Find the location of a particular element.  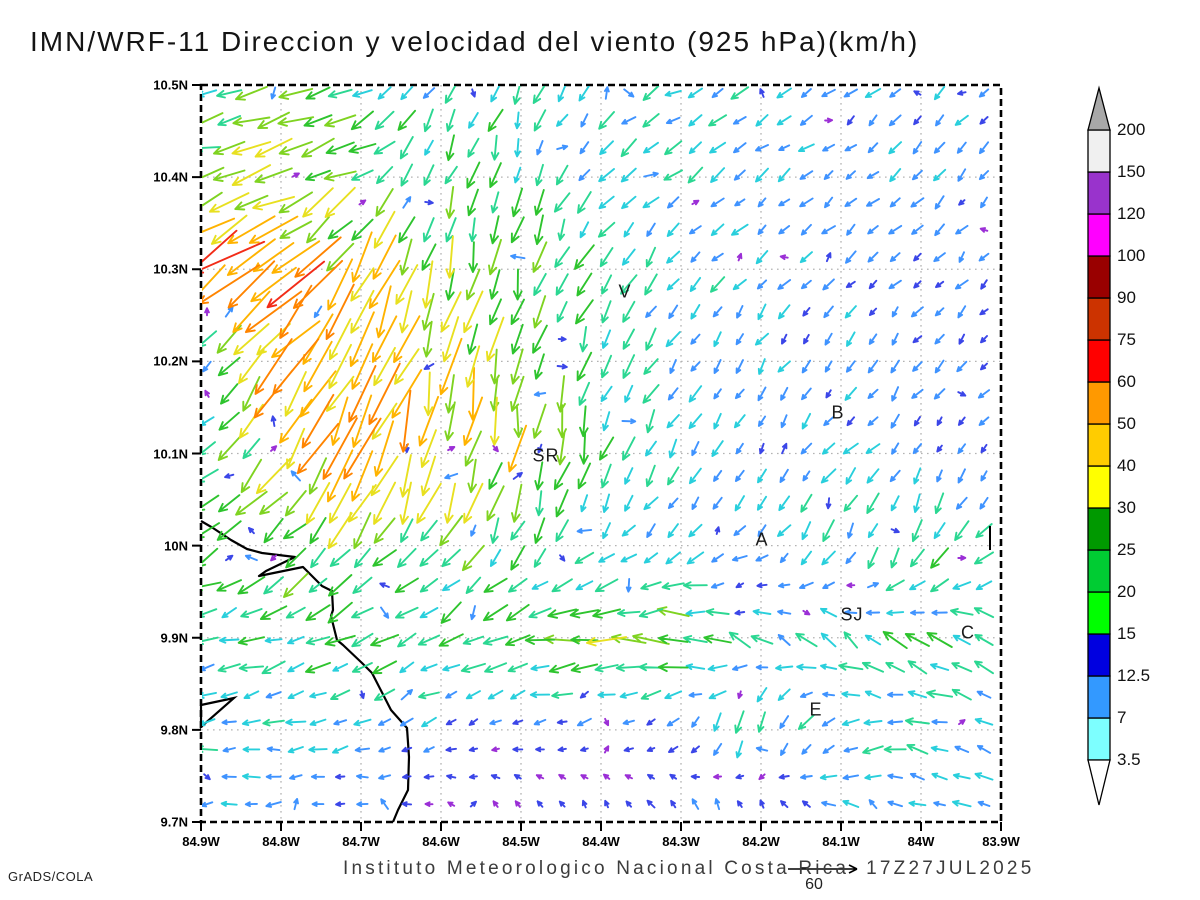

lon-tick-label: 84.6W is located at coordinates (441, 841).